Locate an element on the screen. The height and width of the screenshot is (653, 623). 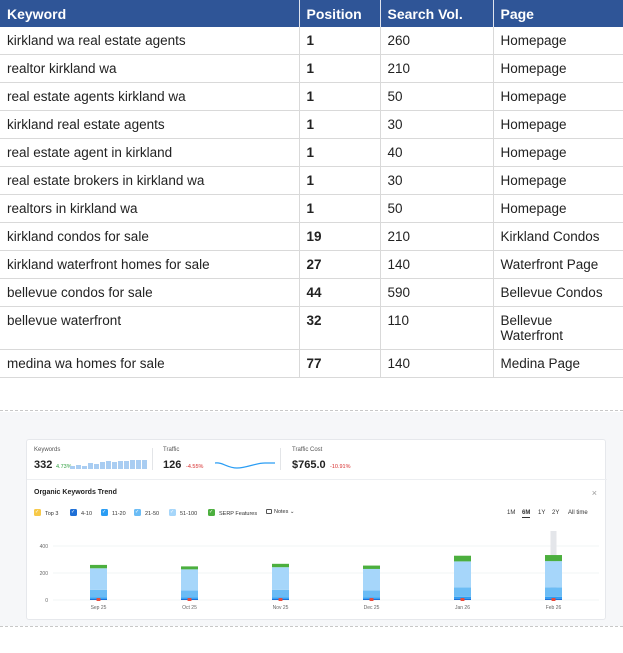
page-cell: Waterfront Page is located at coordinates (558, 264).